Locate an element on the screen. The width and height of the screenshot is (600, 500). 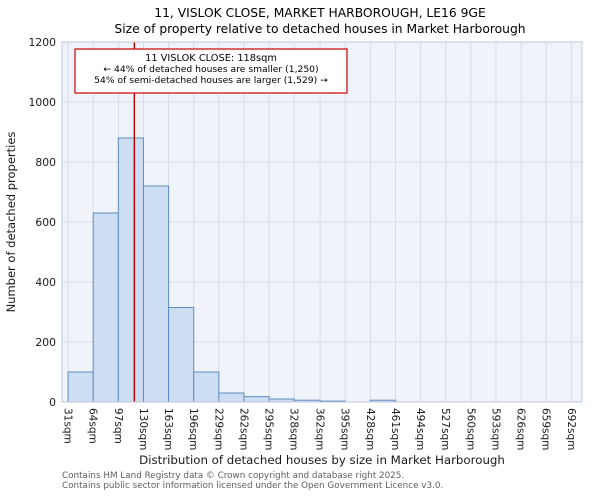
x-tick-label: 461sqm is located at coordinates (395, 429).